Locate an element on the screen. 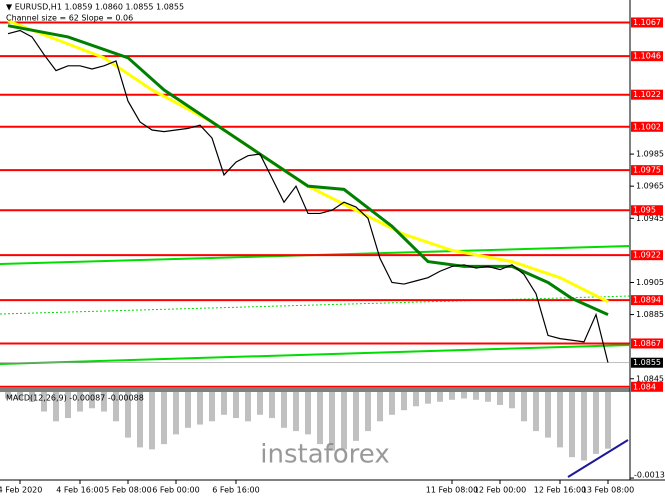 The image size is (665, 499). x-tick-label: 4 Feb 2020 is located at coordinates (21, 490).